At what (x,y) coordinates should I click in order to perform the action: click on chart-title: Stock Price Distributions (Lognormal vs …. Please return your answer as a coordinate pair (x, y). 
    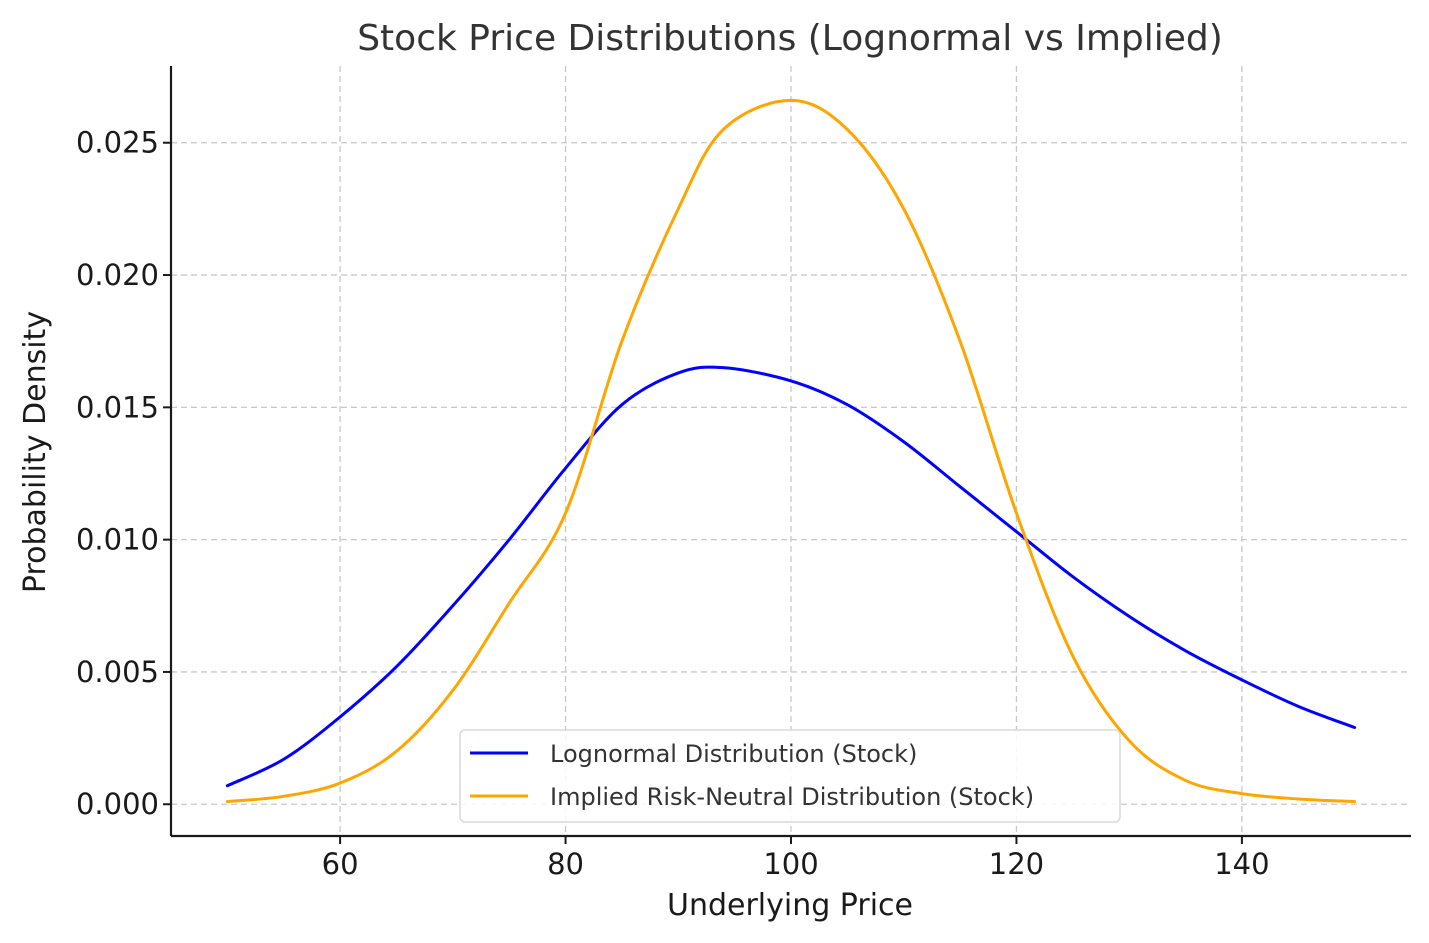
    Looking at the image, I should click on (790, 38).